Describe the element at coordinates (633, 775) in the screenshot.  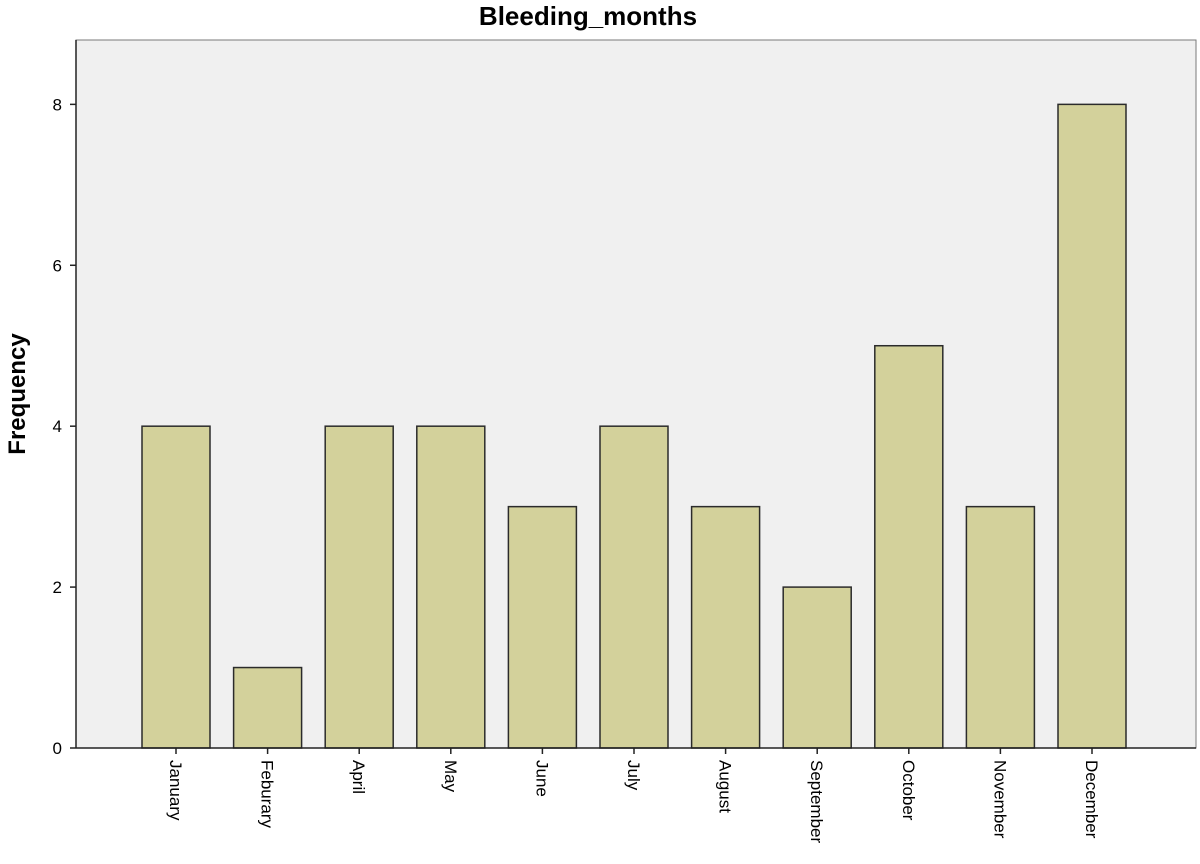
I see `x-category-label: July` at that location.